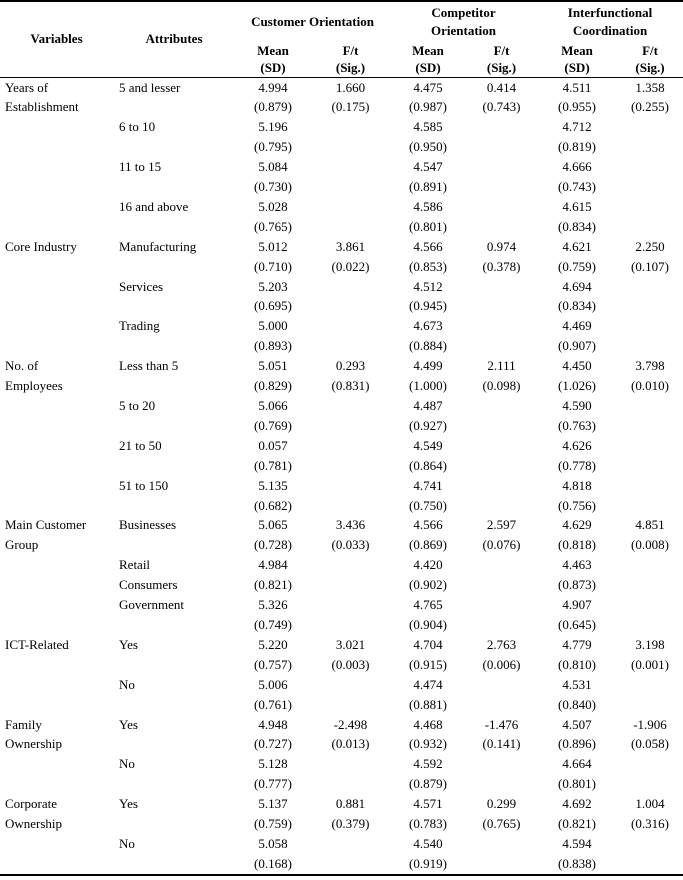 This screenshot has width=683, height=880. Describe the element at coordinates (56, 39) in the screenshot. I see `variables-column-header: Variables` at that location.